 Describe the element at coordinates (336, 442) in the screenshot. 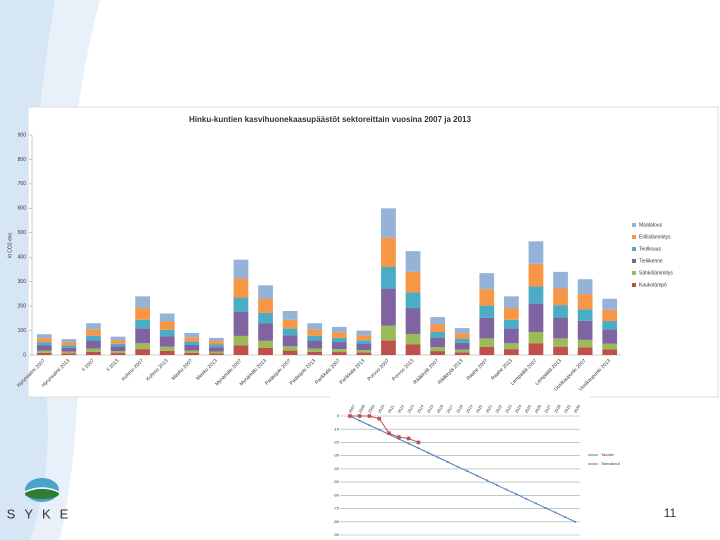

I see `y-tick-label: -20` at that location.